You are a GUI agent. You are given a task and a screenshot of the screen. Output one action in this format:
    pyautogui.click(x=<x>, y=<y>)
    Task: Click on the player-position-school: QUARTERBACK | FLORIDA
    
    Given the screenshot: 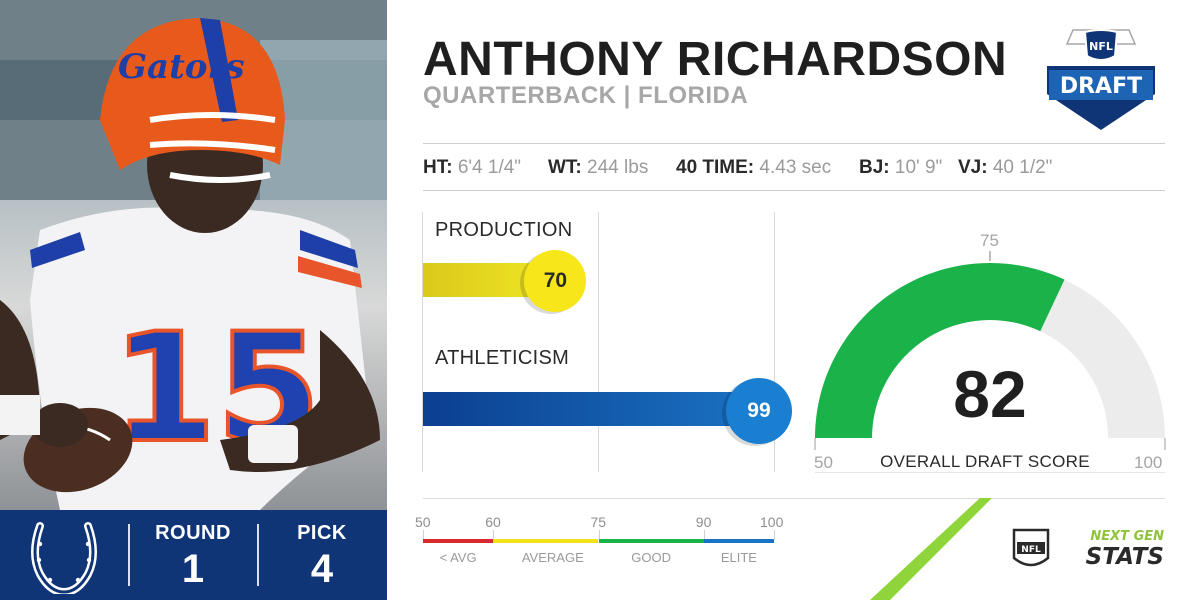 What is the action you would take?
    pyautogui.click(x=586, y=95)
    